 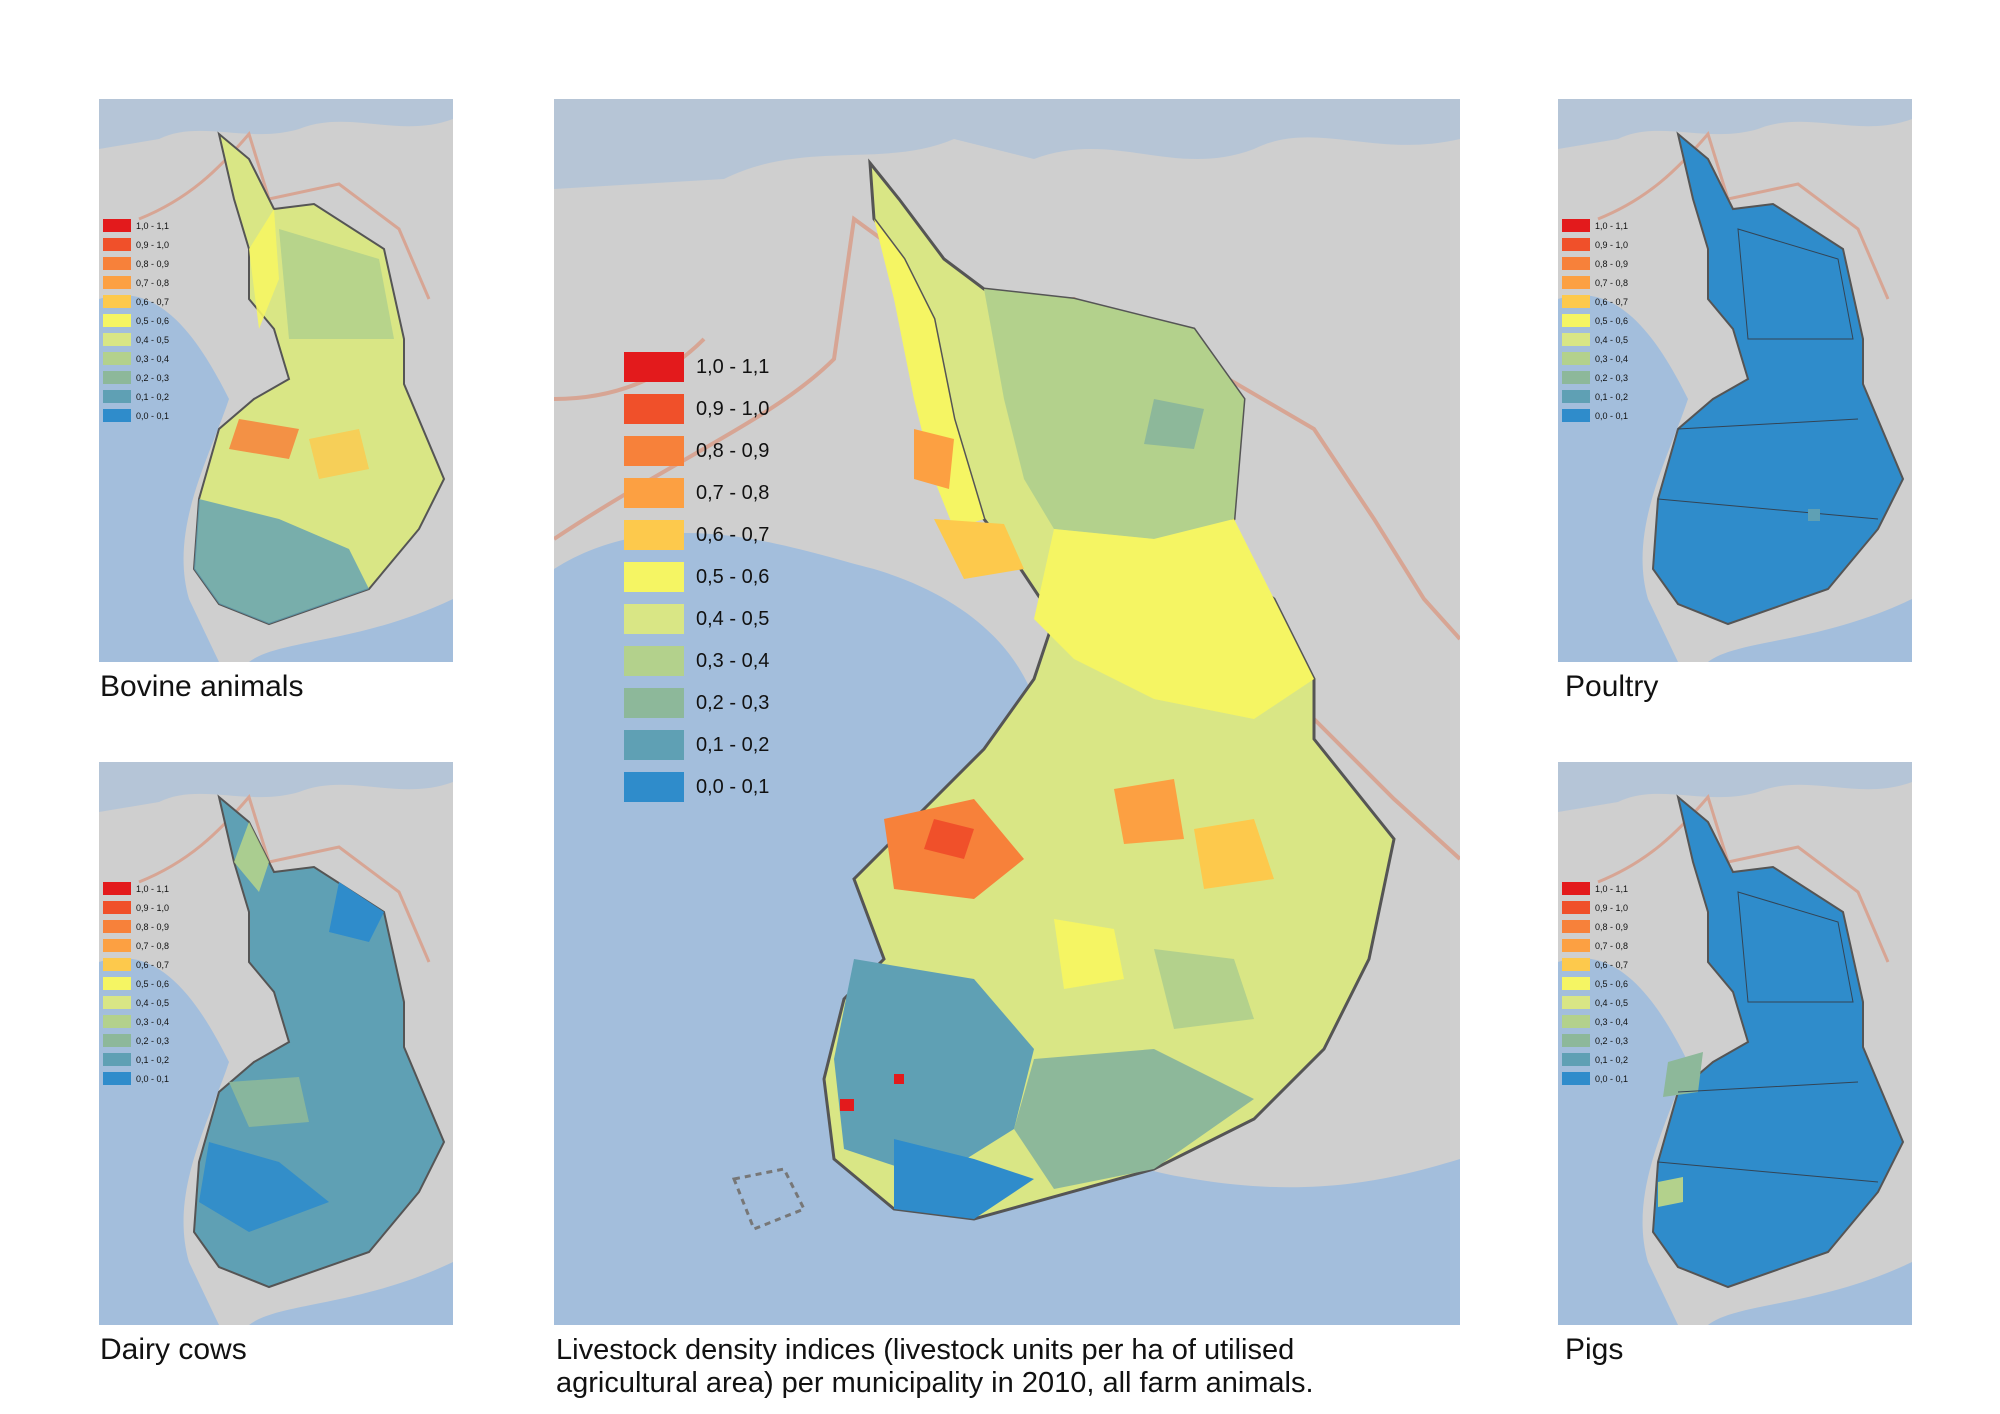 What do you see at coordinates (733, 744) in the screenshot?
I see `legend-label: 0,1 - 0,2` at bounding box center [733, 744].